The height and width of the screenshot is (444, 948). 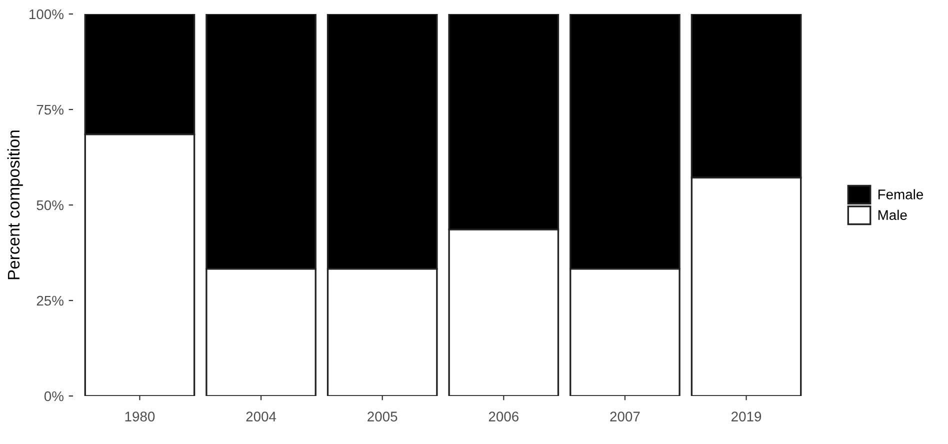 What do you see at coordinates (901, 194) in the screenshot?
I see `legend-label: Female` at bounding box center [901, 194].